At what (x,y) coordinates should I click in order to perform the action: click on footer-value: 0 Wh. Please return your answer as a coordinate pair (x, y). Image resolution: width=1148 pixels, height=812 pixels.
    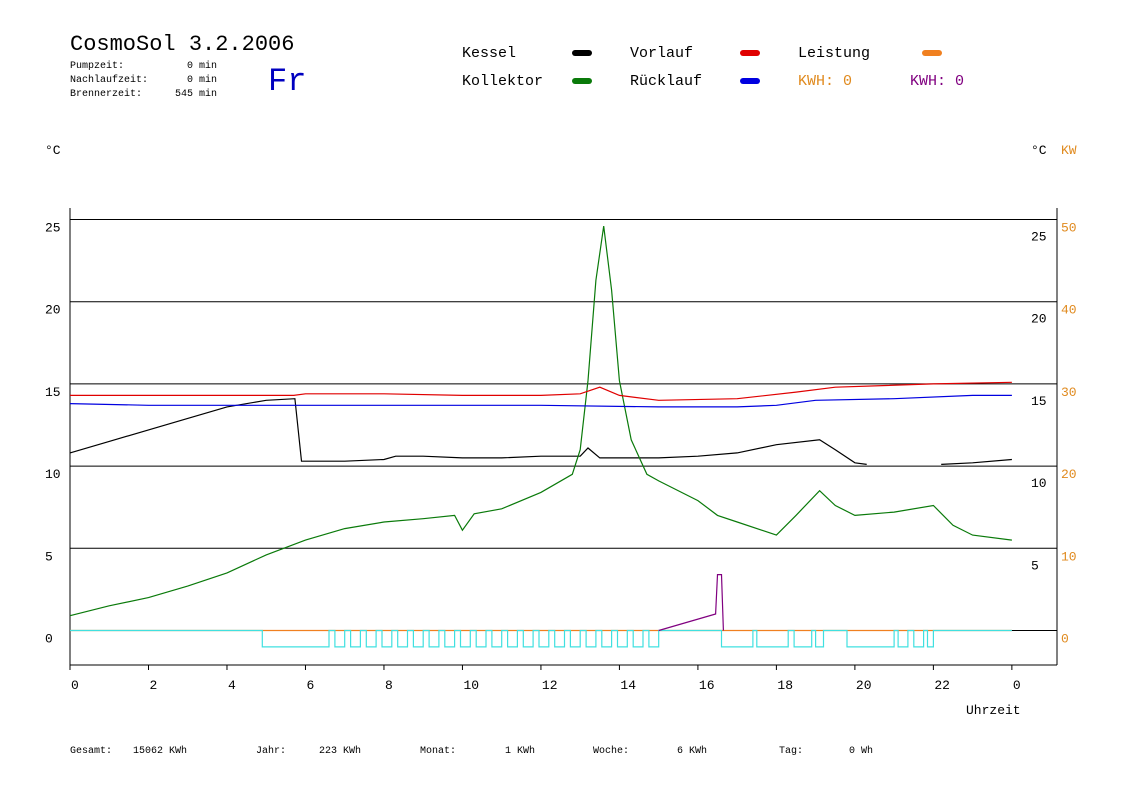
    Looking at the image, I should click on (861, 751).